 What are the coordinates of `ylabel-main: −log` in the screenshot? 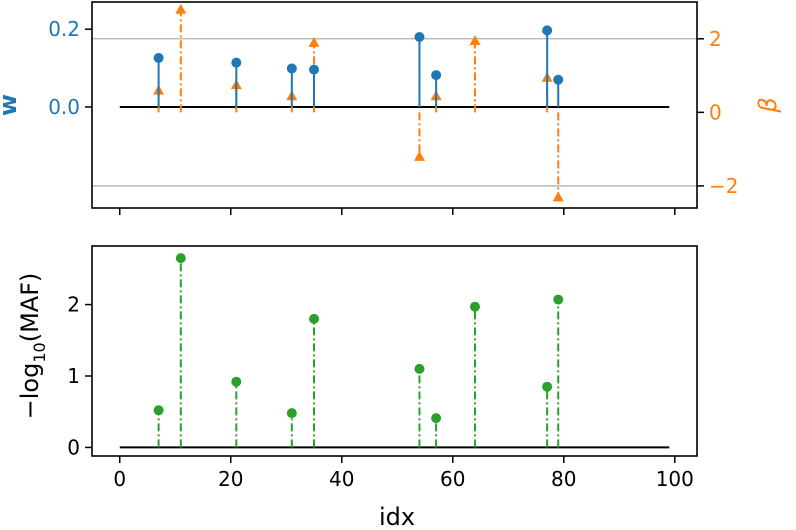 It's located at (30, 391).